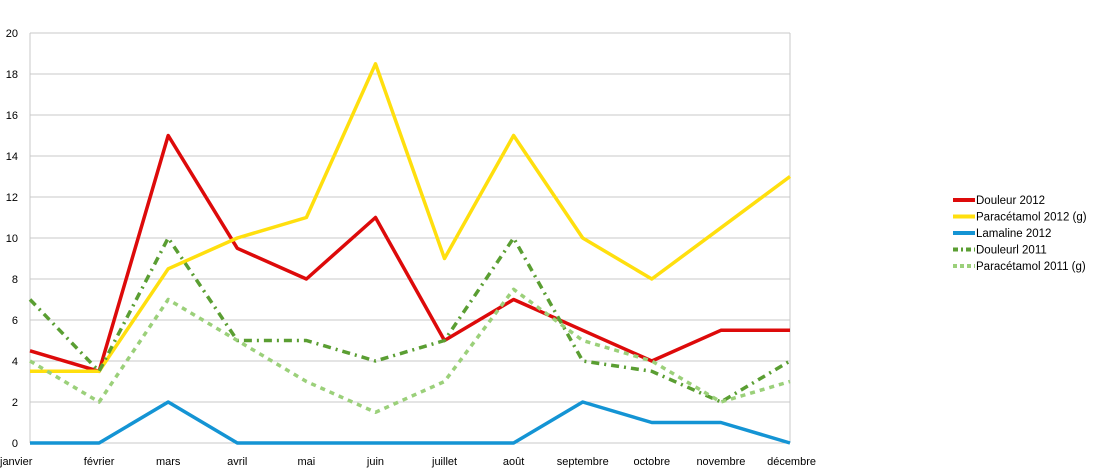  I want to click on y-tick-label: 12, so click(12, 198).